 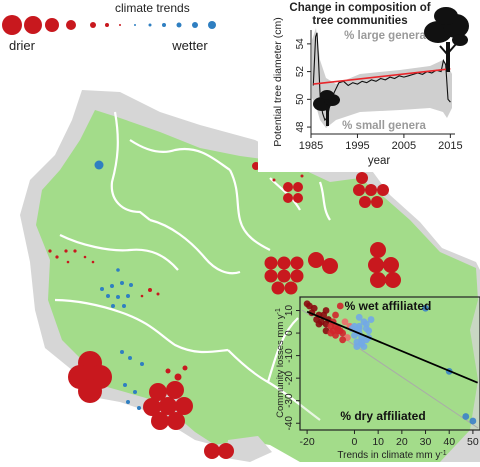 I want to click on confidence-band, so click(x=382, y=78).